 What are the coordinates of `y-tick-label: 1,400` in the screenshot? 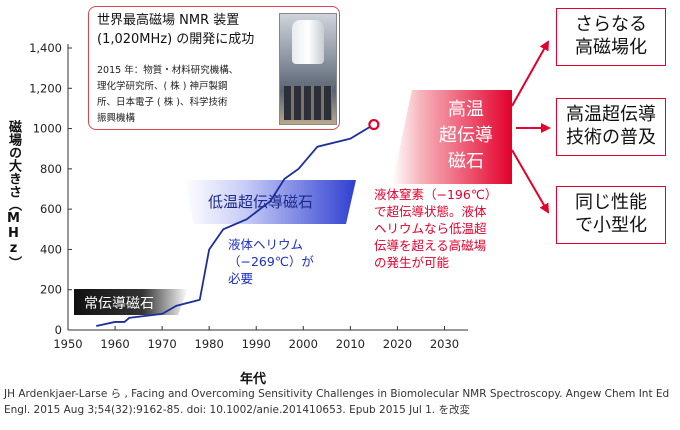 It's located at (45, 48).